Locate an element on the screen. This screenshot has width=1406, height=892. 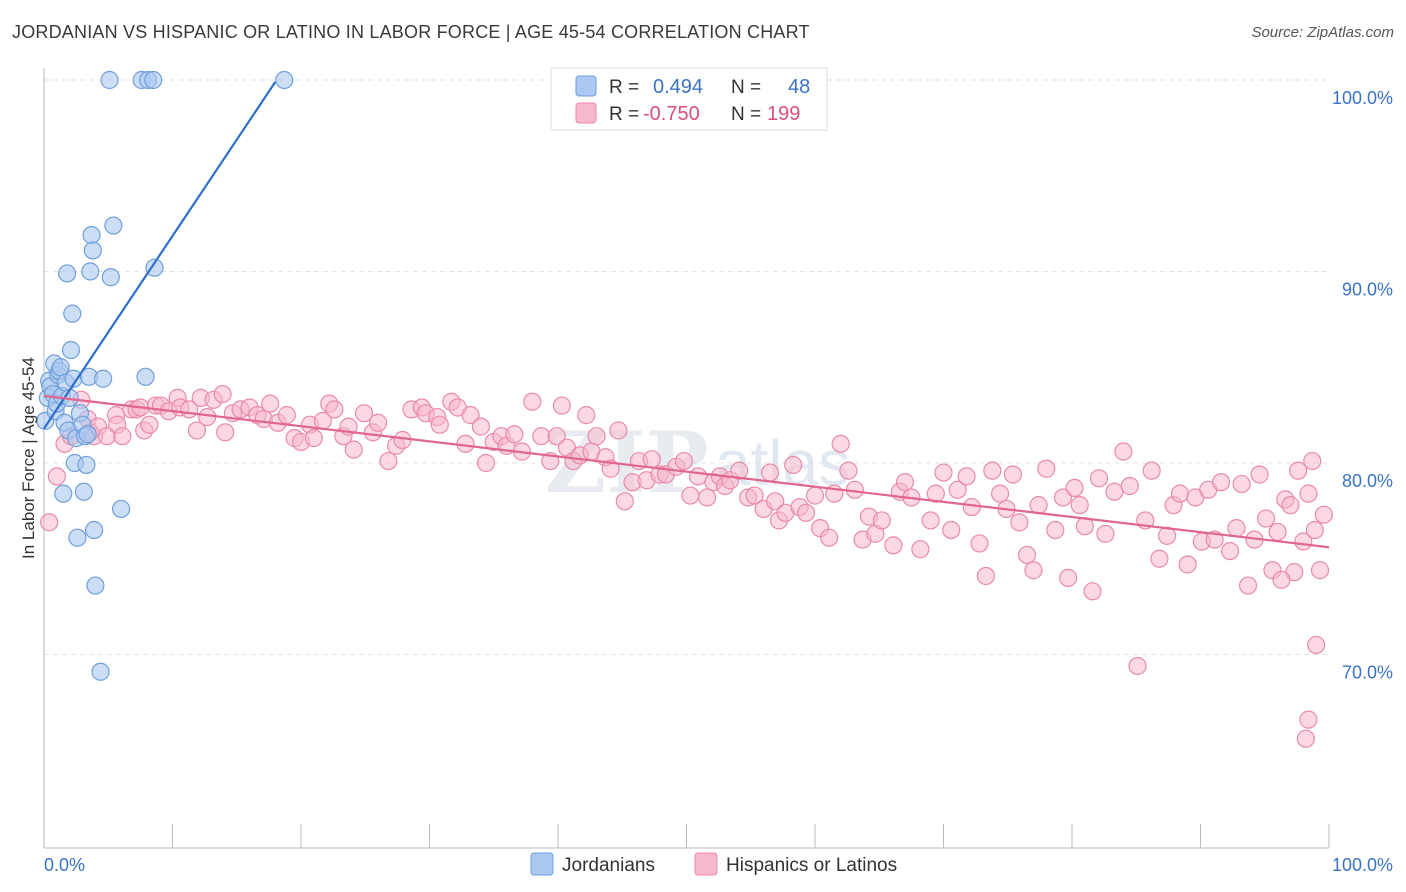
y-tick-label: 80.0% is located at coordinates (1367, 481).